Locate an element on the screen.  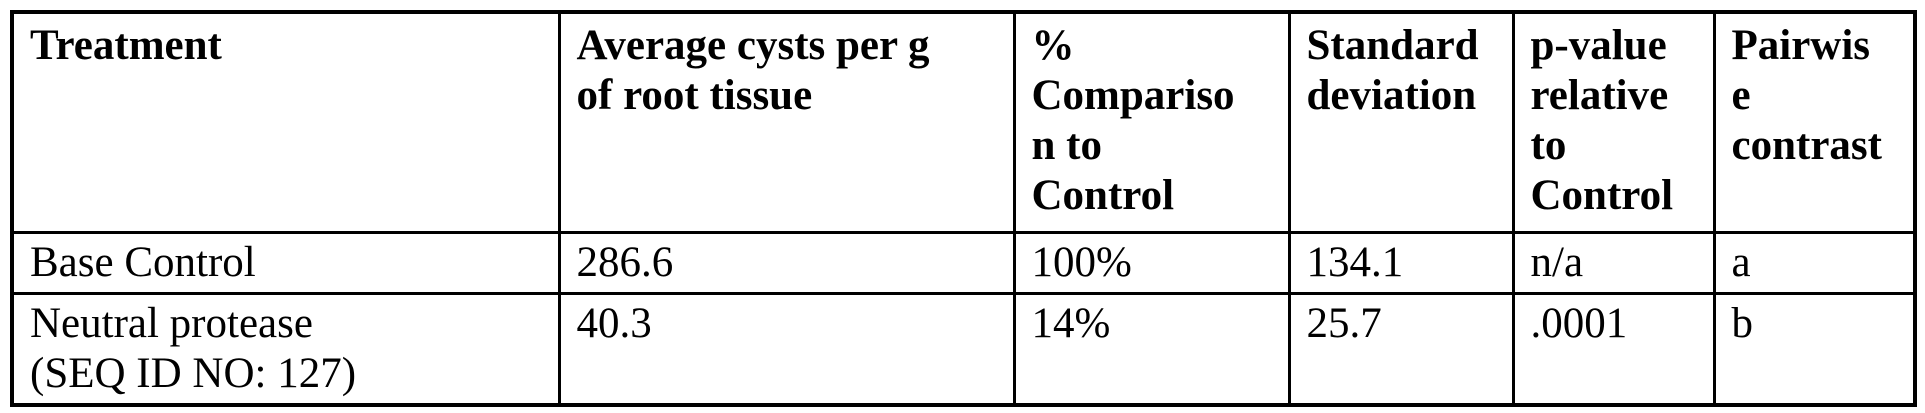
cell-average-cysts: 286.6 is located at coordinates (786, 262).